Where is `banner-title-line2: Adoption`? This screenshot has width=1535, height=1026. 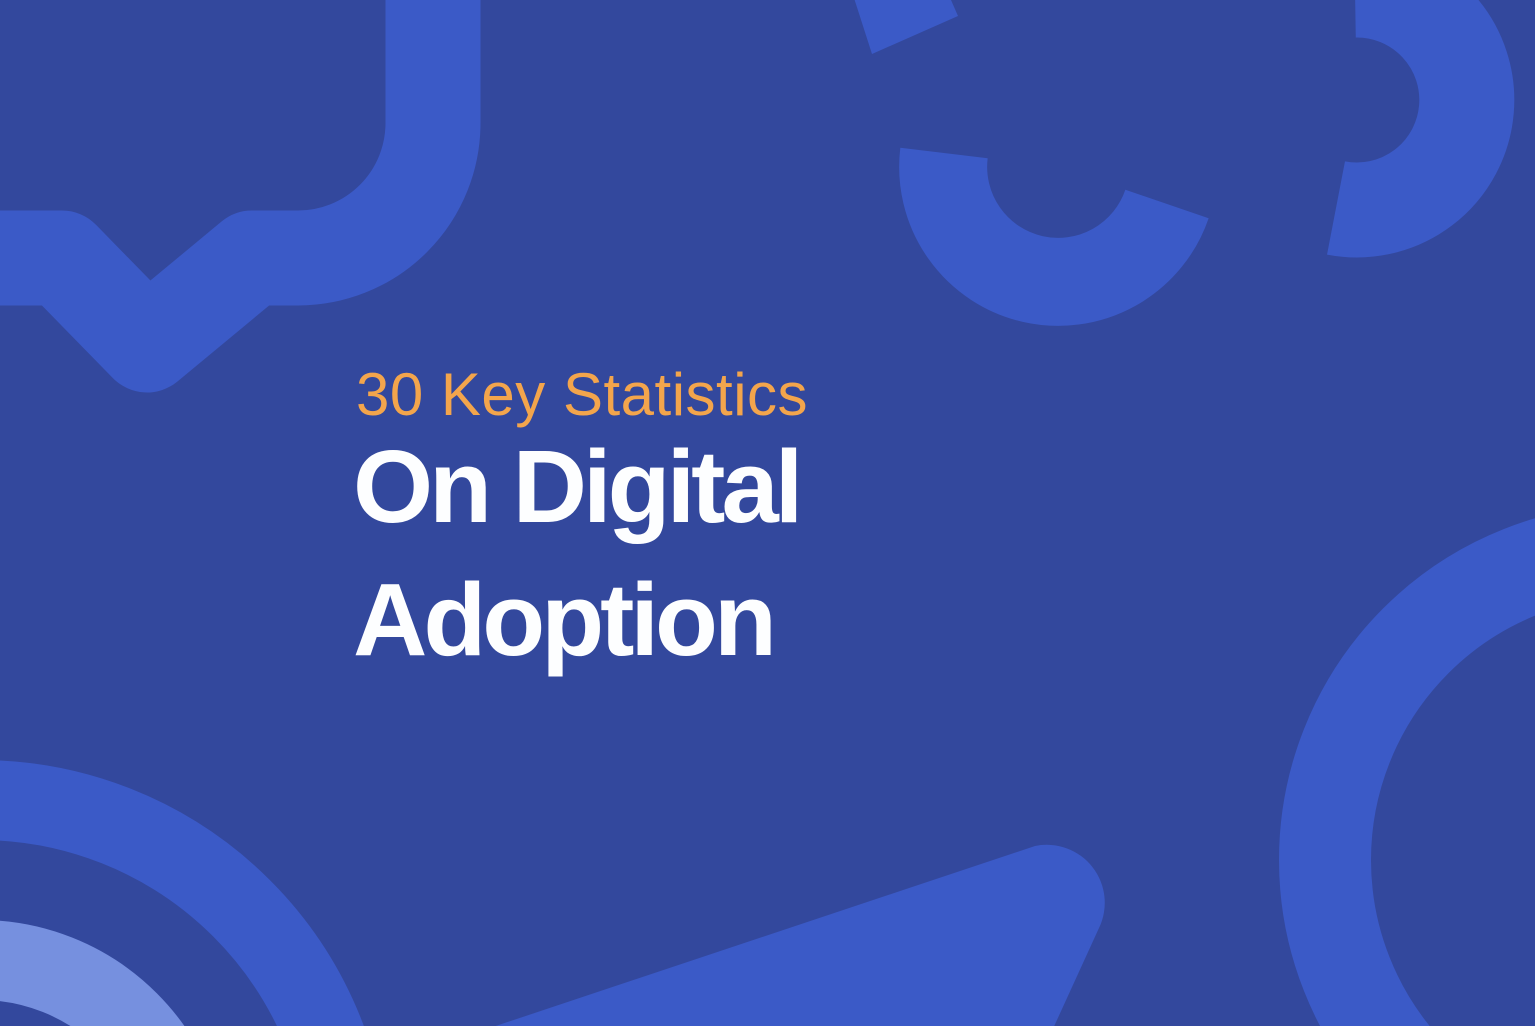 banner-title-line2: Adoption is located at coordinates (565, 619).